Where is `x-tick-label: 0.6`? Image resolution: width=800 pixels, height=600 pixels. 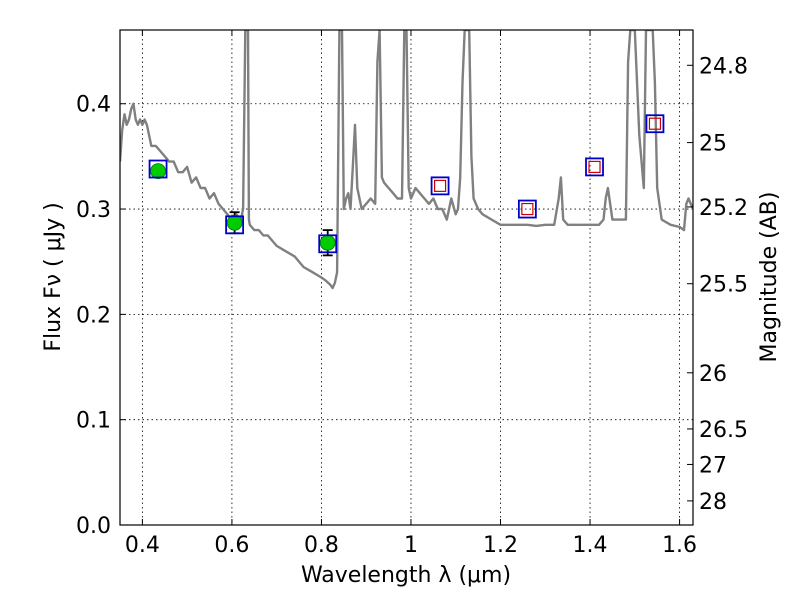
x-tick-label: 0.6 is located at coordinates (231, 545).